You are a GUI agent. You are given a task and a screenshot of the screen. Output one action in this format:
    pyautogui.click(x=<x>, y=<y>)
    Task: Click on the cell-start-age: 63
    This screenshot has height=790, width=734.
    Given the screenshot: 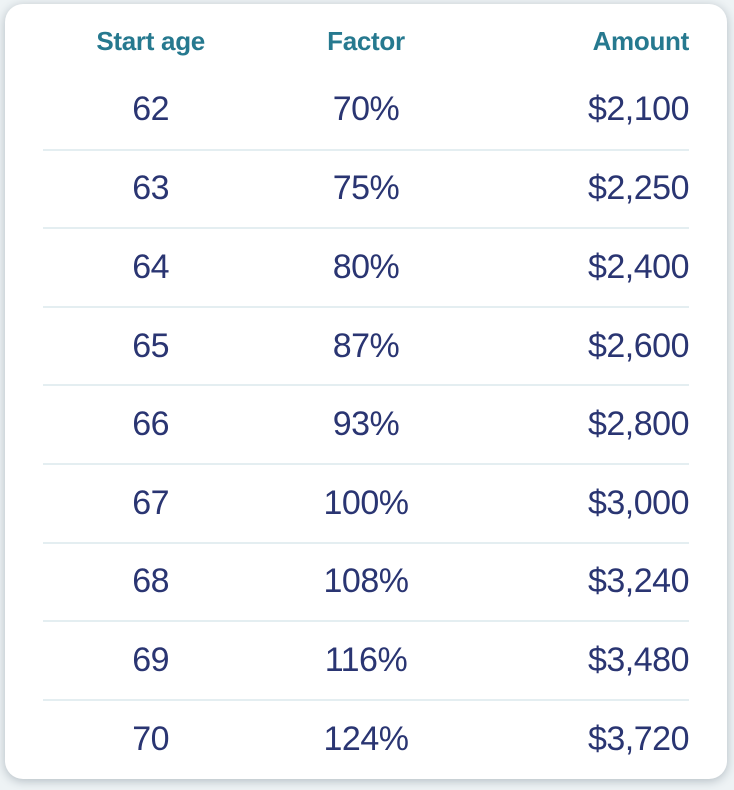 What is the action you would take?
    pyautogui.click(x=151, y=188)
    